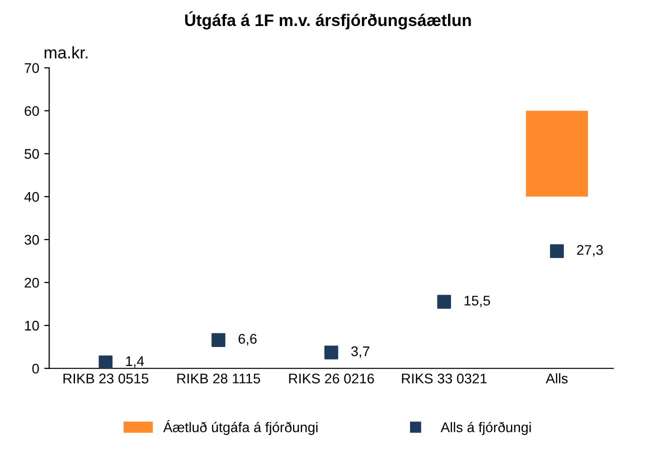 This screenshot has height=452, width=656. I want to click on y-tick-label: 10, so click(32, 325).